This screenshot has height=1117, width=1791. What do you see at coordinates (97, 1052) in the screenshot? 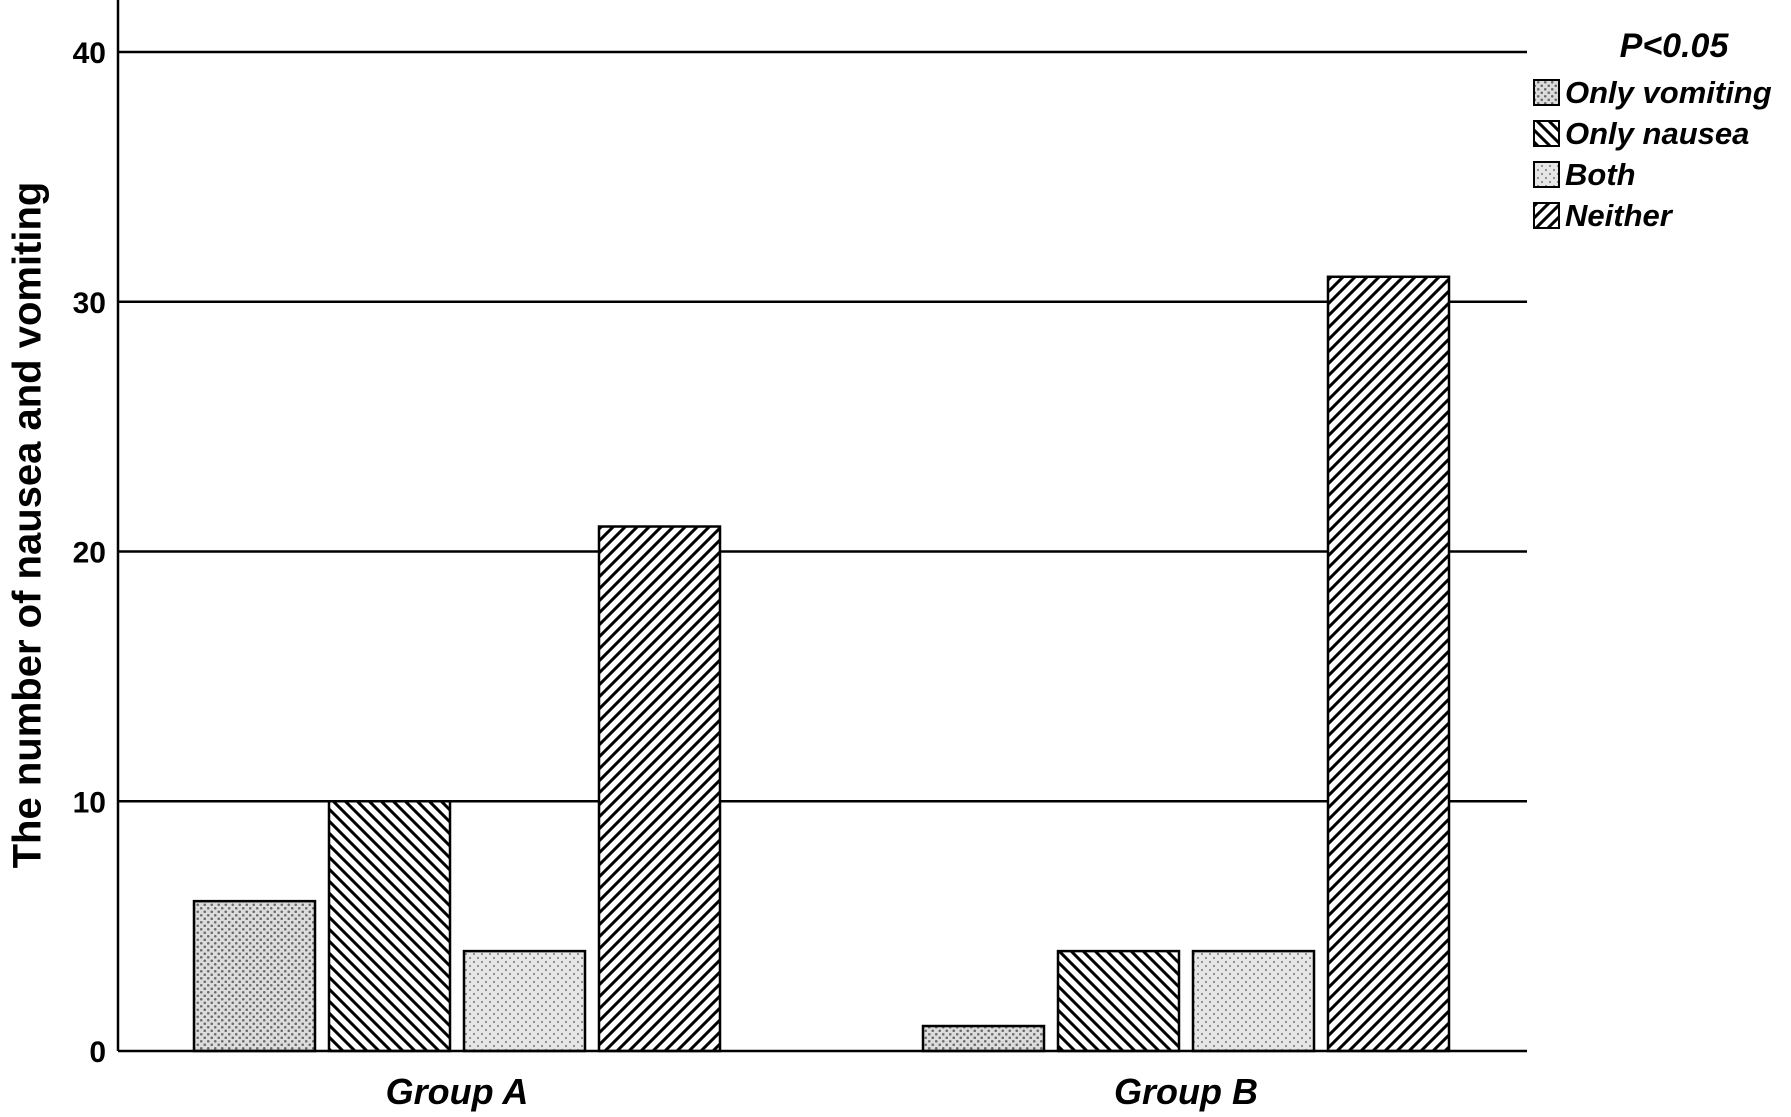
I see `y-tick-label: 0` at bounding box center [97, 1052].